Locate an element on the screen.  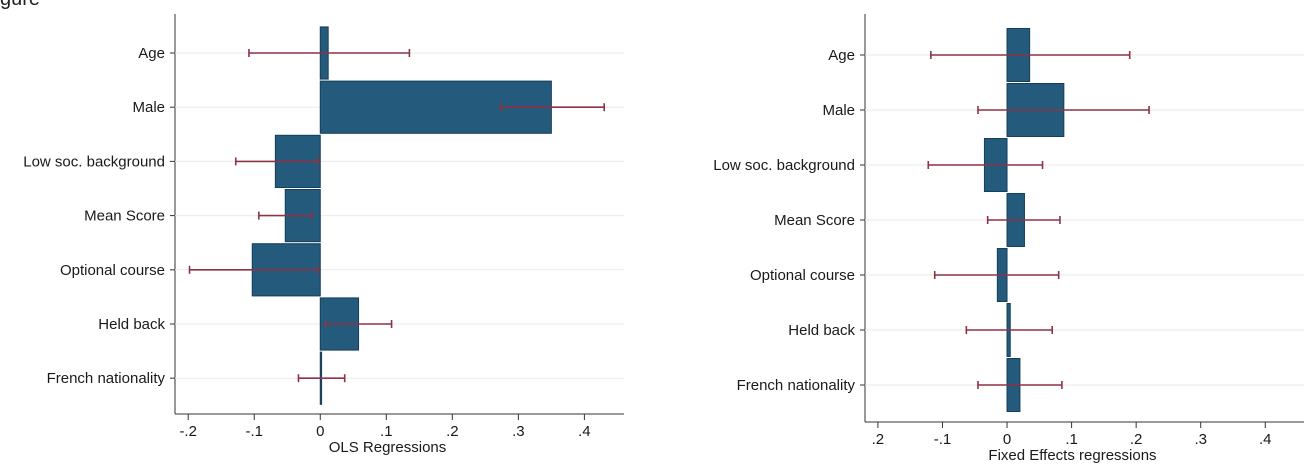
figure-caption: gure is located at coordinates (20, 5).